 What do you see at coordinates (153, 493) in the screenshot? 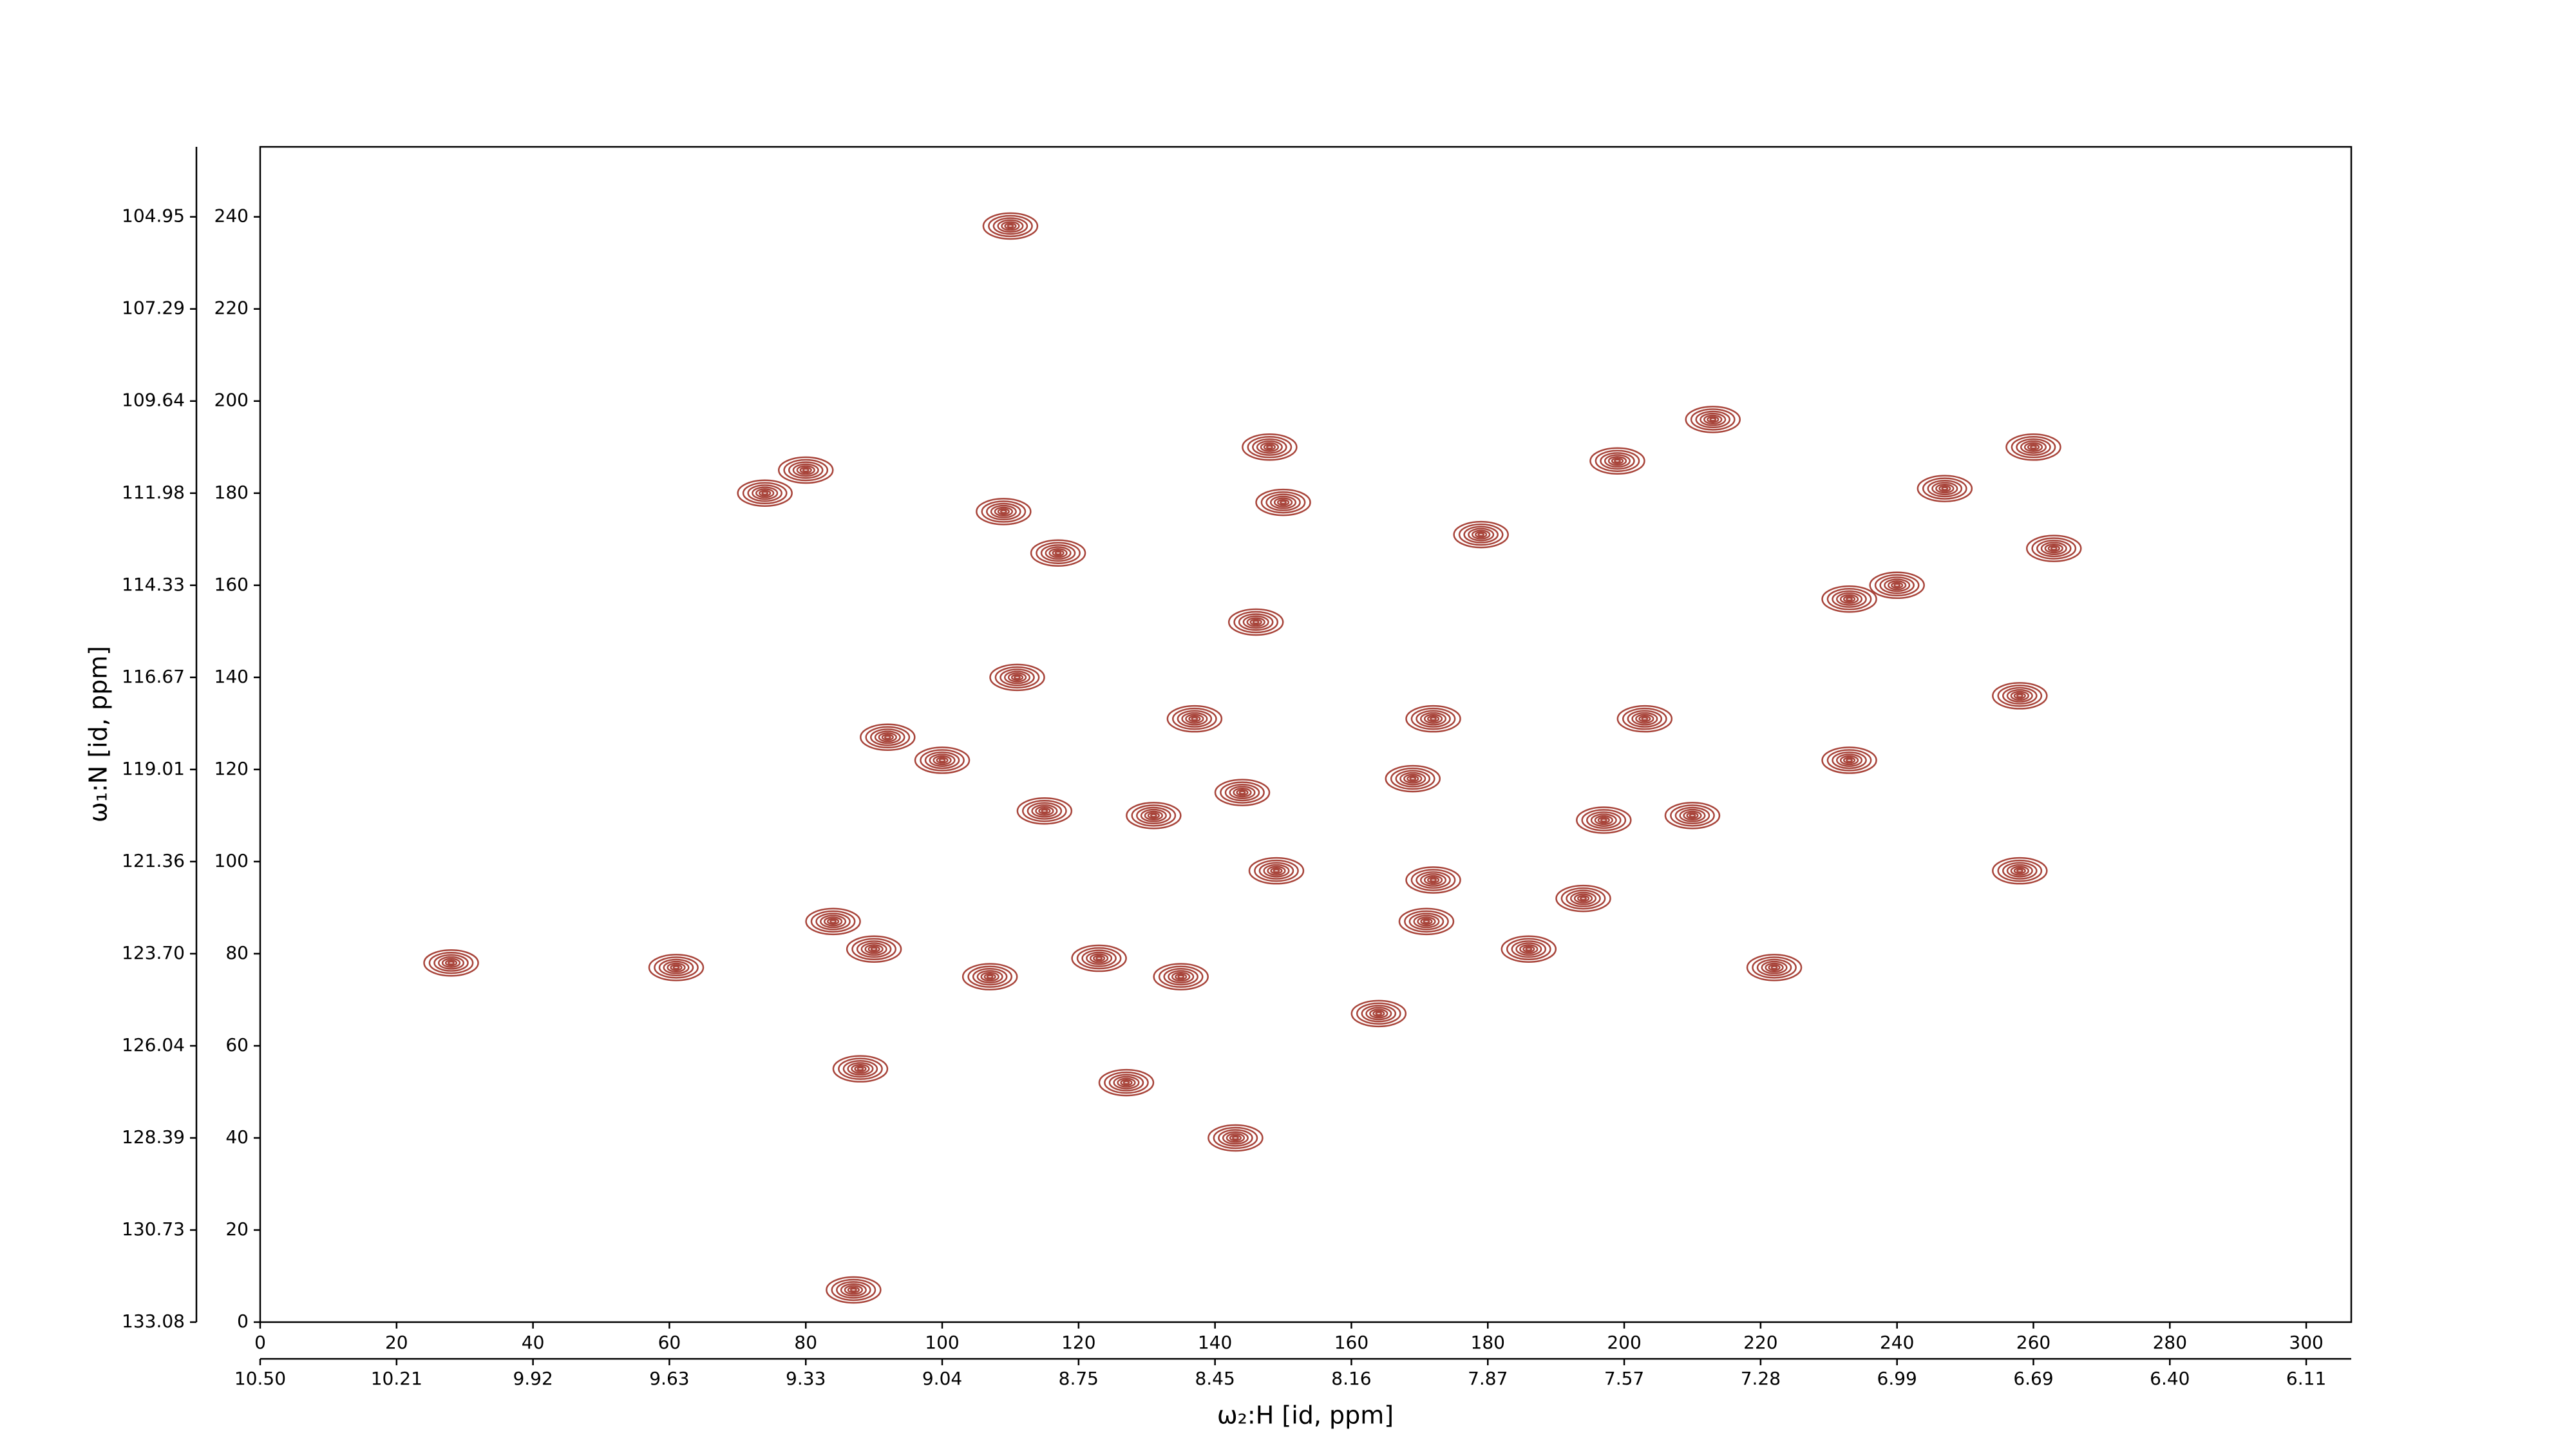
I see `y2-tick-label: 111.98` at bounding box center [153, 493].